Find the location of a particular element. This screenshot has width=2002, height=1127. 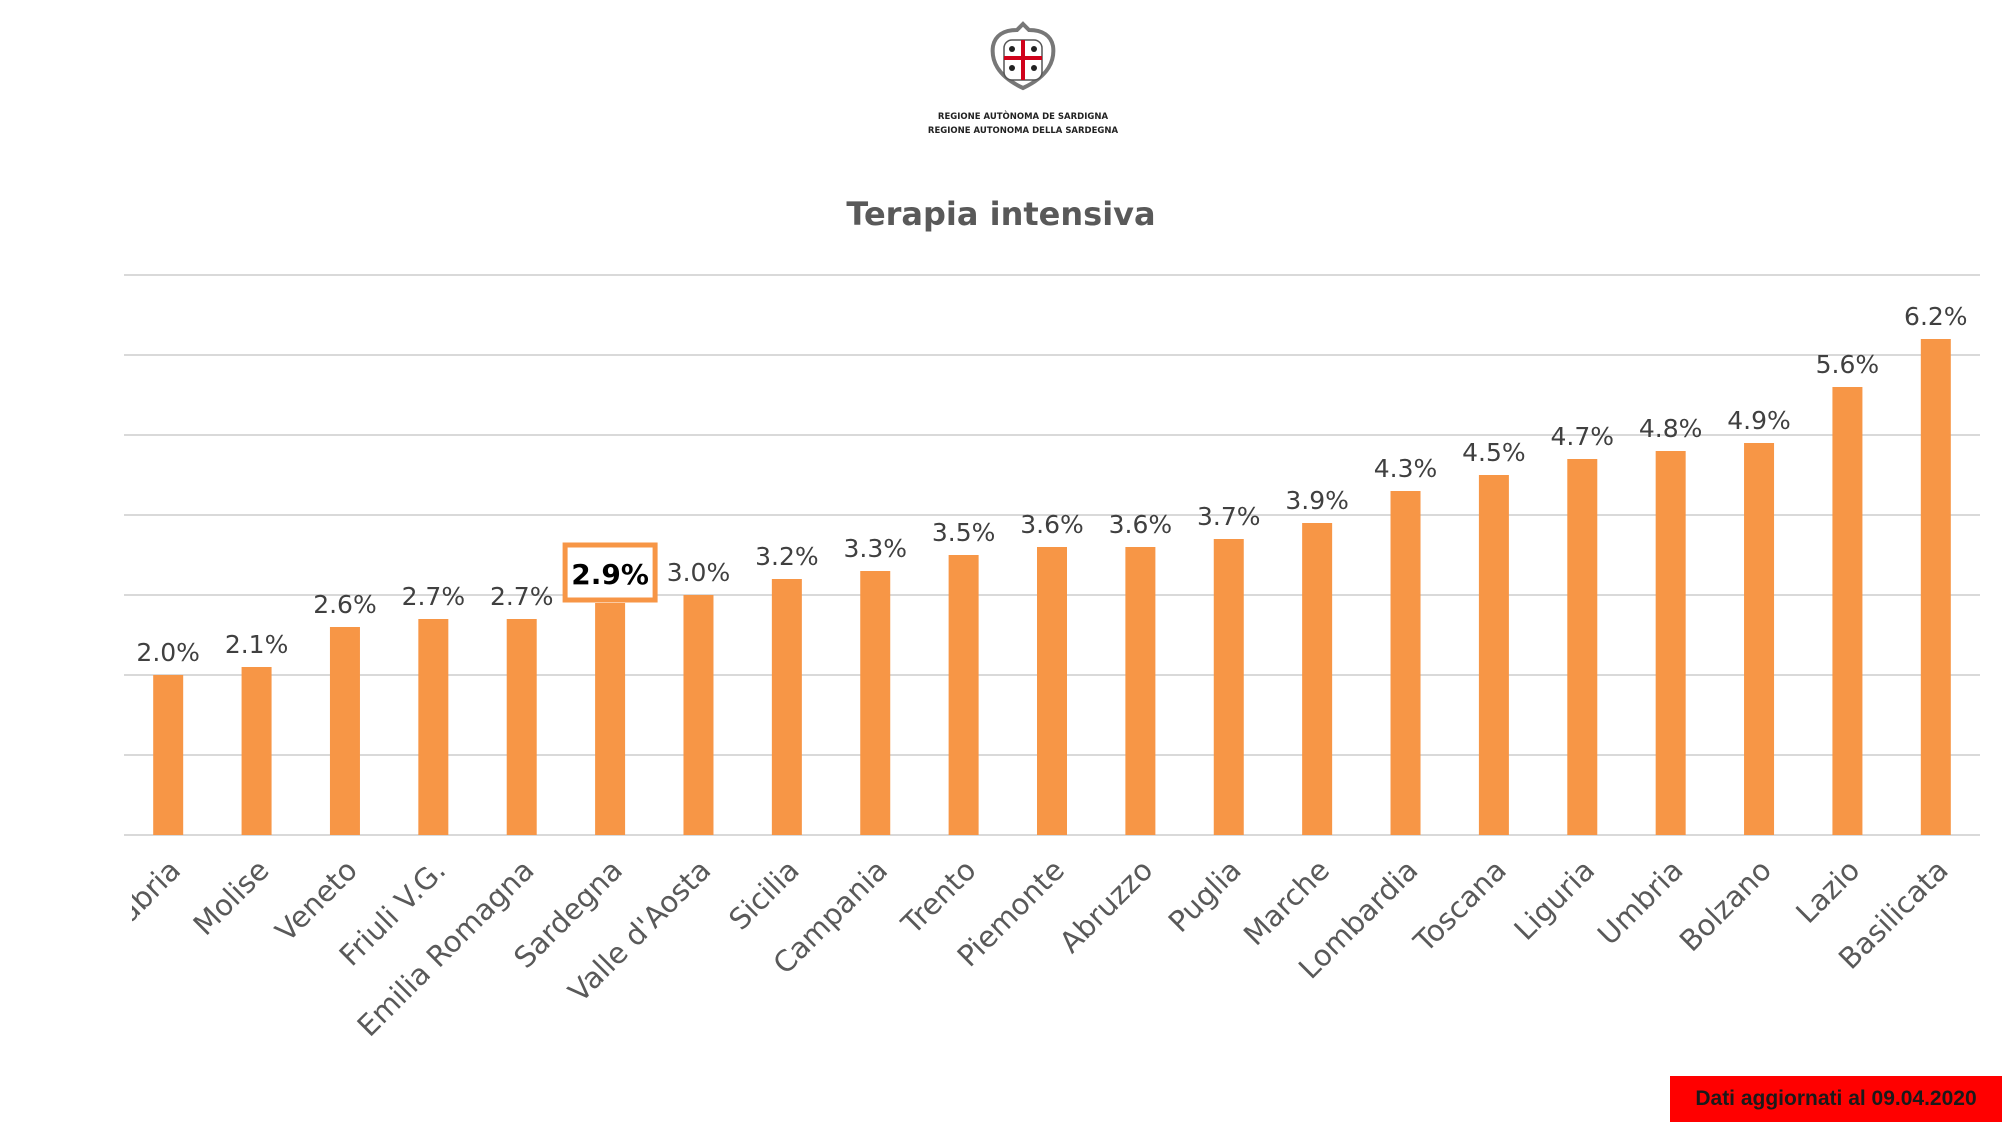

data-label: 4.7% is located at coordinates (1583, 436).